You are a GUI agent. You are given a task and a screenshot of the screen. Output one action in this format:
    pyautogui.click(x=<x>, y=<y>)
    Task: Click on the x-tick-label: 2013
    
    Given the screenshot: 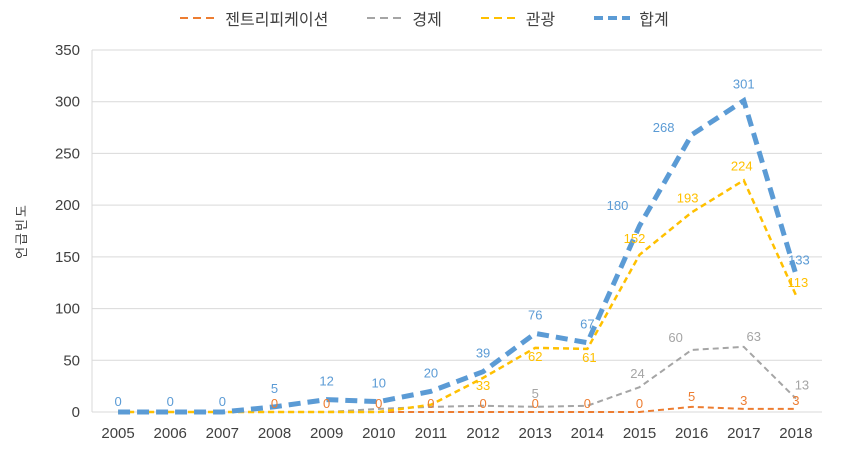 What is the action you would take?
    pyautogui.click(x=535, y=433)
    